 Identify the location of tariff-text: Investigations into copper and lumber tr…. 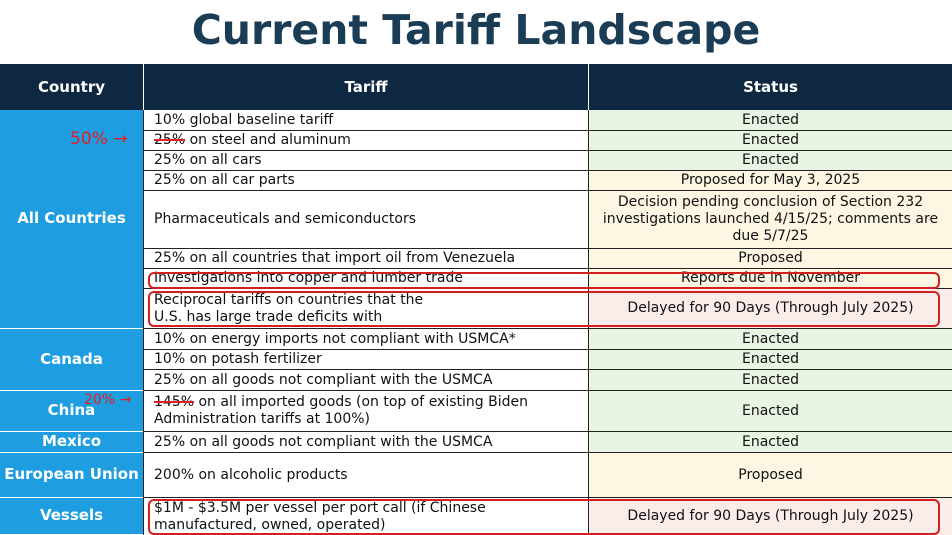
(308, 278).